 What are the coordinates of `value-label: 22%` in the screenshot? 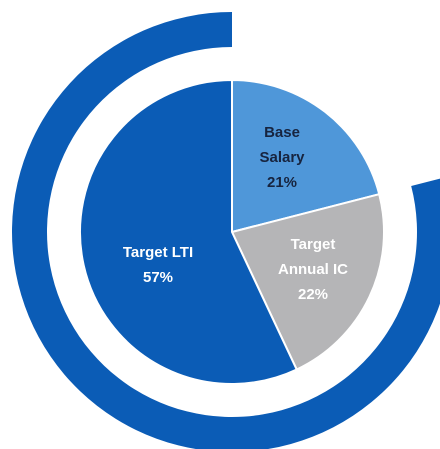 It's located at (313, 294).